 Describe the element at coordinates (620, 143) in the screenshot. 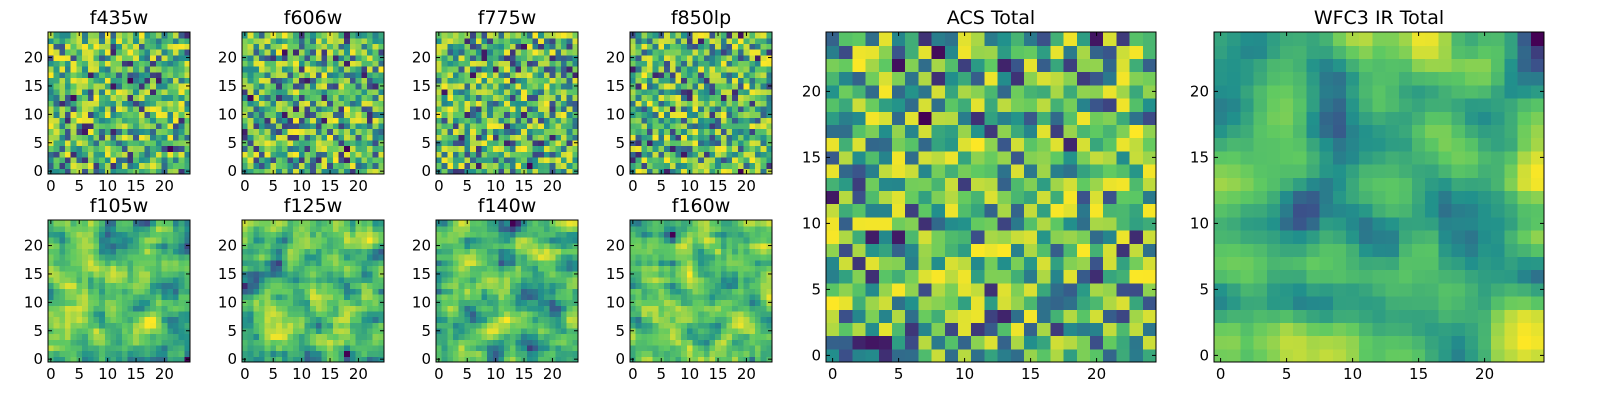

I see `y-tick-label: 5` at that location.